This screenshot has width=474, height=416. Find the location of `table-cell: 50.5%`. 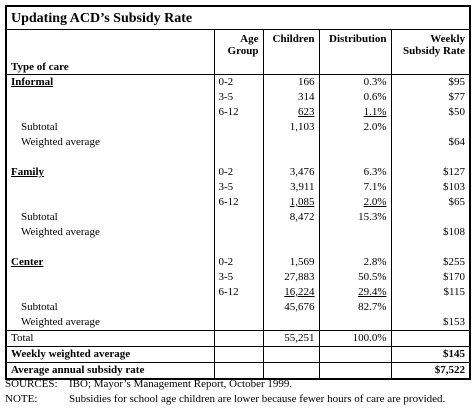

table-cell: 50.5% is located at coordinates (354, 277).